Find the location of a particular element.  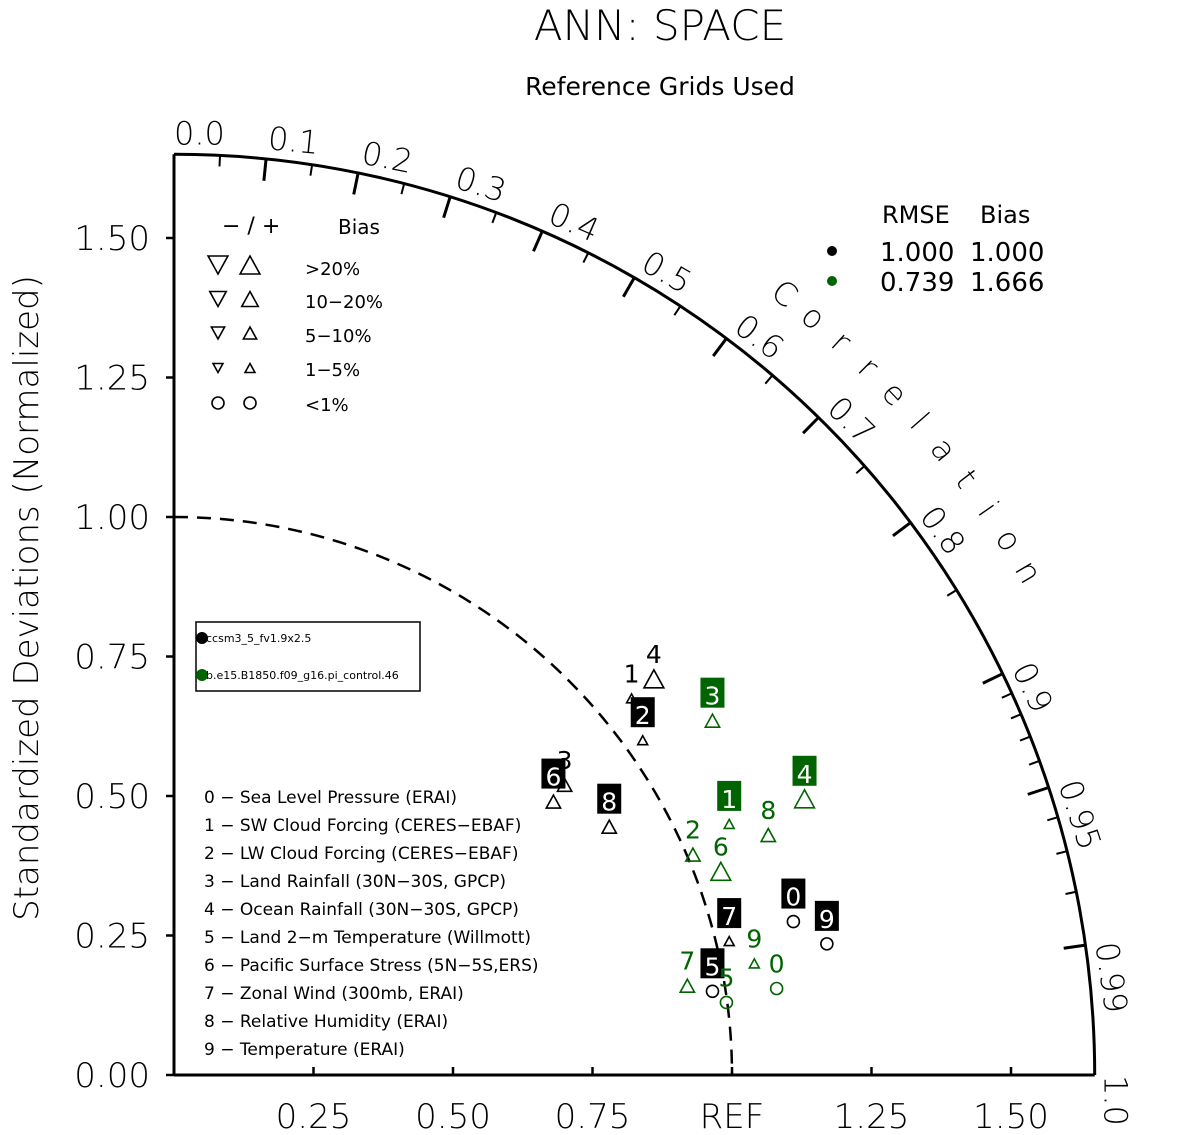

variable-2: 2 − LW Cloud Forcing (CERES−EBAF) is located at coordinates (361, 854).